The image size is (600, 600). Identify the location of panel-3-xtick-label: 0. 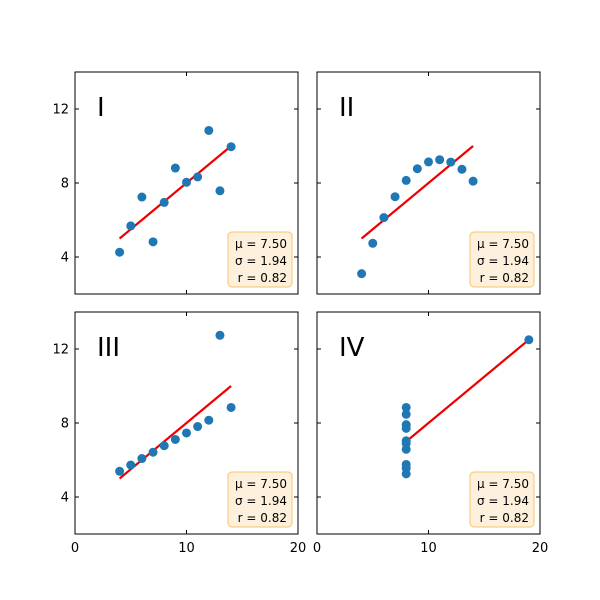
(75, 548).